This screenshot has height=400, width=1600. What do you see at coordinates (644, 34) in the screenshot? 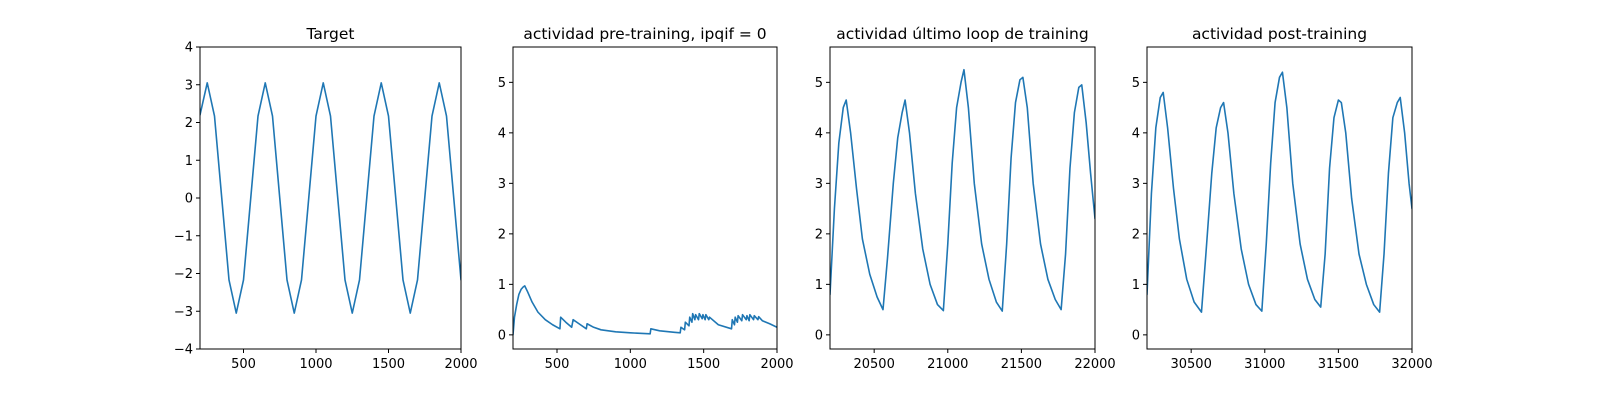
I see `chart-title: actividad pre-training, ipqif = 0` at bounding box center [644, 34].